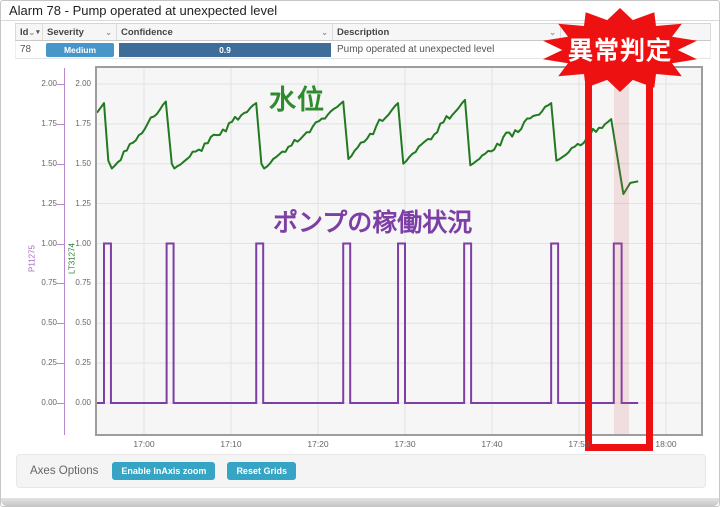 The height and width of the screenshot is (507, 720). Describe the element at coordinates (621, 251) in the screenshot. I see `anomaly-highlight-band` at that location.